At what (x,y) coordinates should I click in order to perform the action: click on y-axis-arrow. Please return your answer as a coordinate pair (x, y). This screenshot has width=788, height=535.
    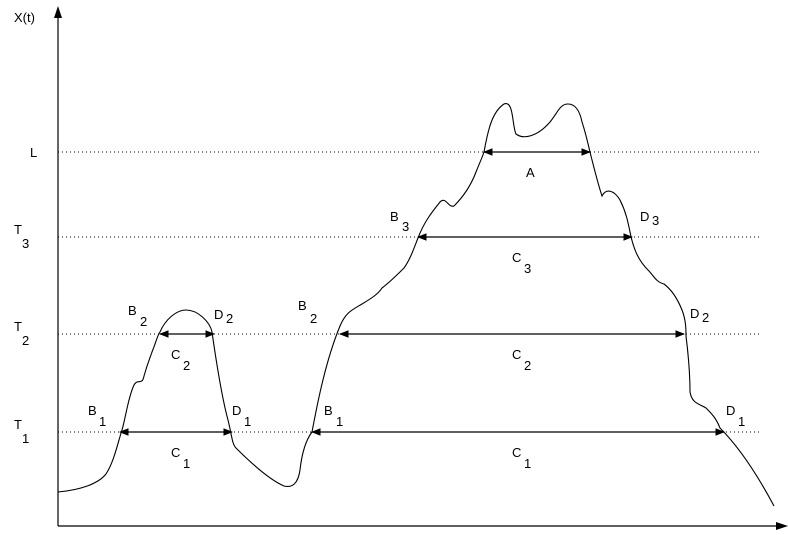
    Looking at the image, I should click on (58, 12).